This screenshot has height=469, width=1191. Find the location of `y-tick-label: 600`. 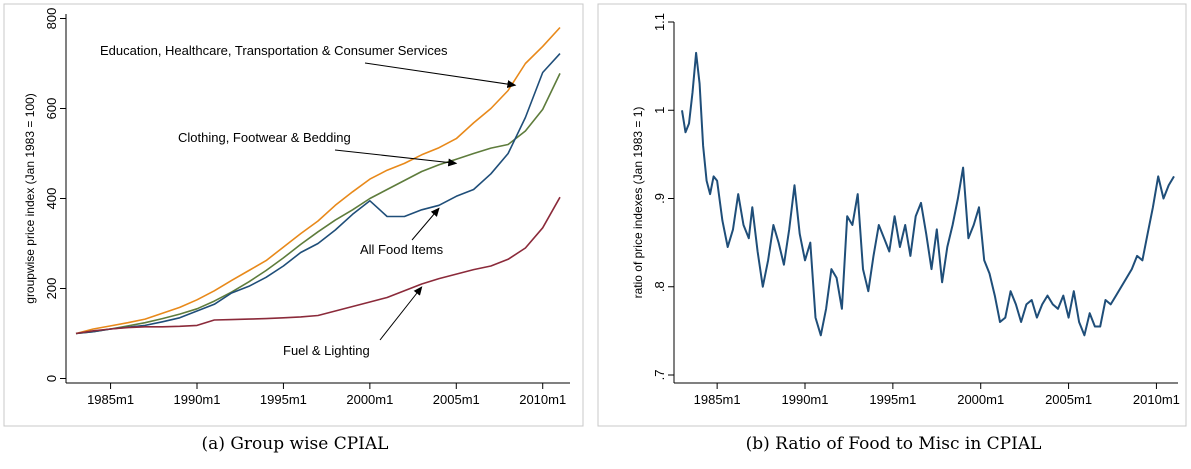

y-tick-label: 600 is located at coordinates (51, 109).